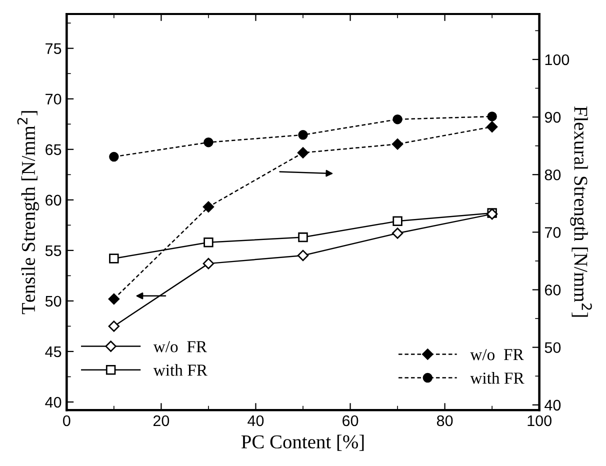 The height and width of the screenshot is (466, 606). Describe the element at coordinates (552, 232) in the screenshot. I see `y2-tick-label: 70` at that location.